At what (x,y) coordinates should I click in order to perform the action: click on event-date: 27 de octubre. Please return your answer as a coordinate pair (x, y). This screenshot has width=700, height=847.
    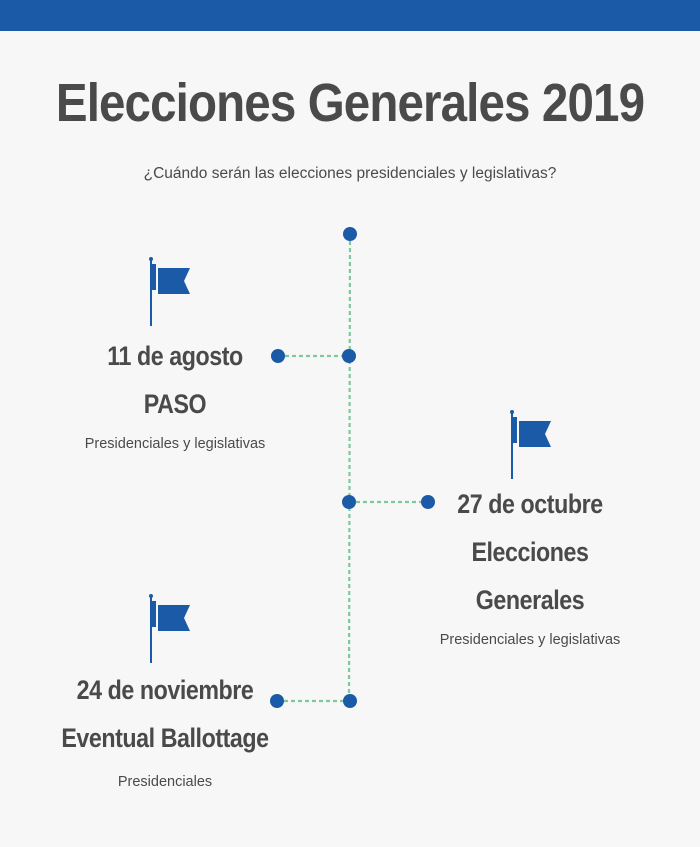
    Looking at the image, I should click on (530, 504).